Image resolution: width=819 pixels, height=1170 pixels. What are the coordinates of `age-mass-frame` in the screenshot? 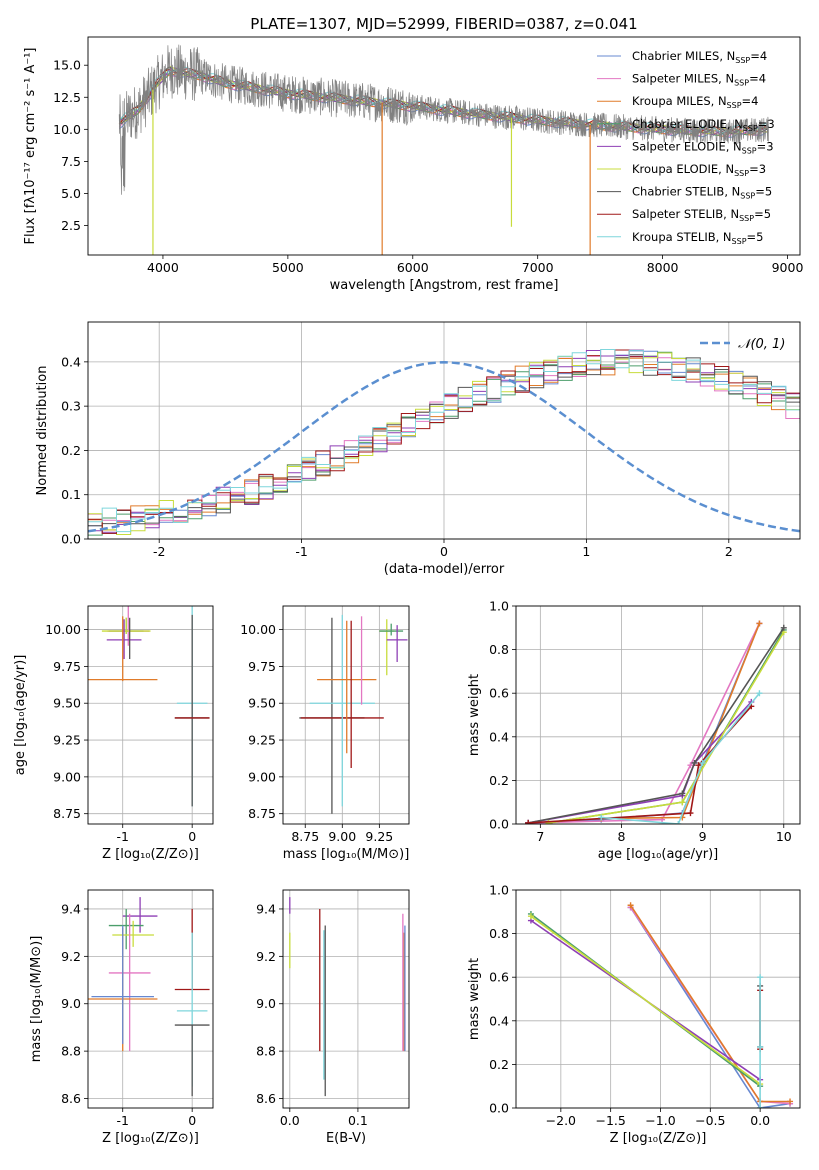 It's located at (346, 715).